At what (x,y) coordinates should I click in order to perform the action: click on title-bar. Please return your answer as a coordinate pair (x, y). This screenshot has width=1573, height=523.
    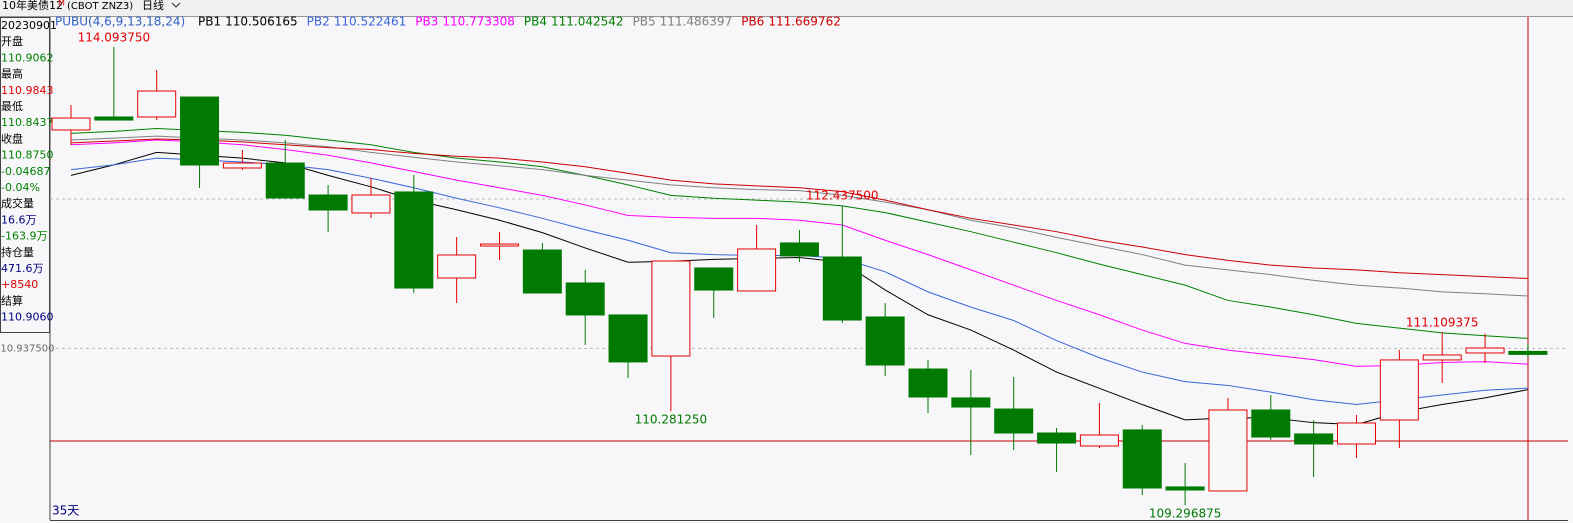
    Looking at the image, I should click on (786, 8).